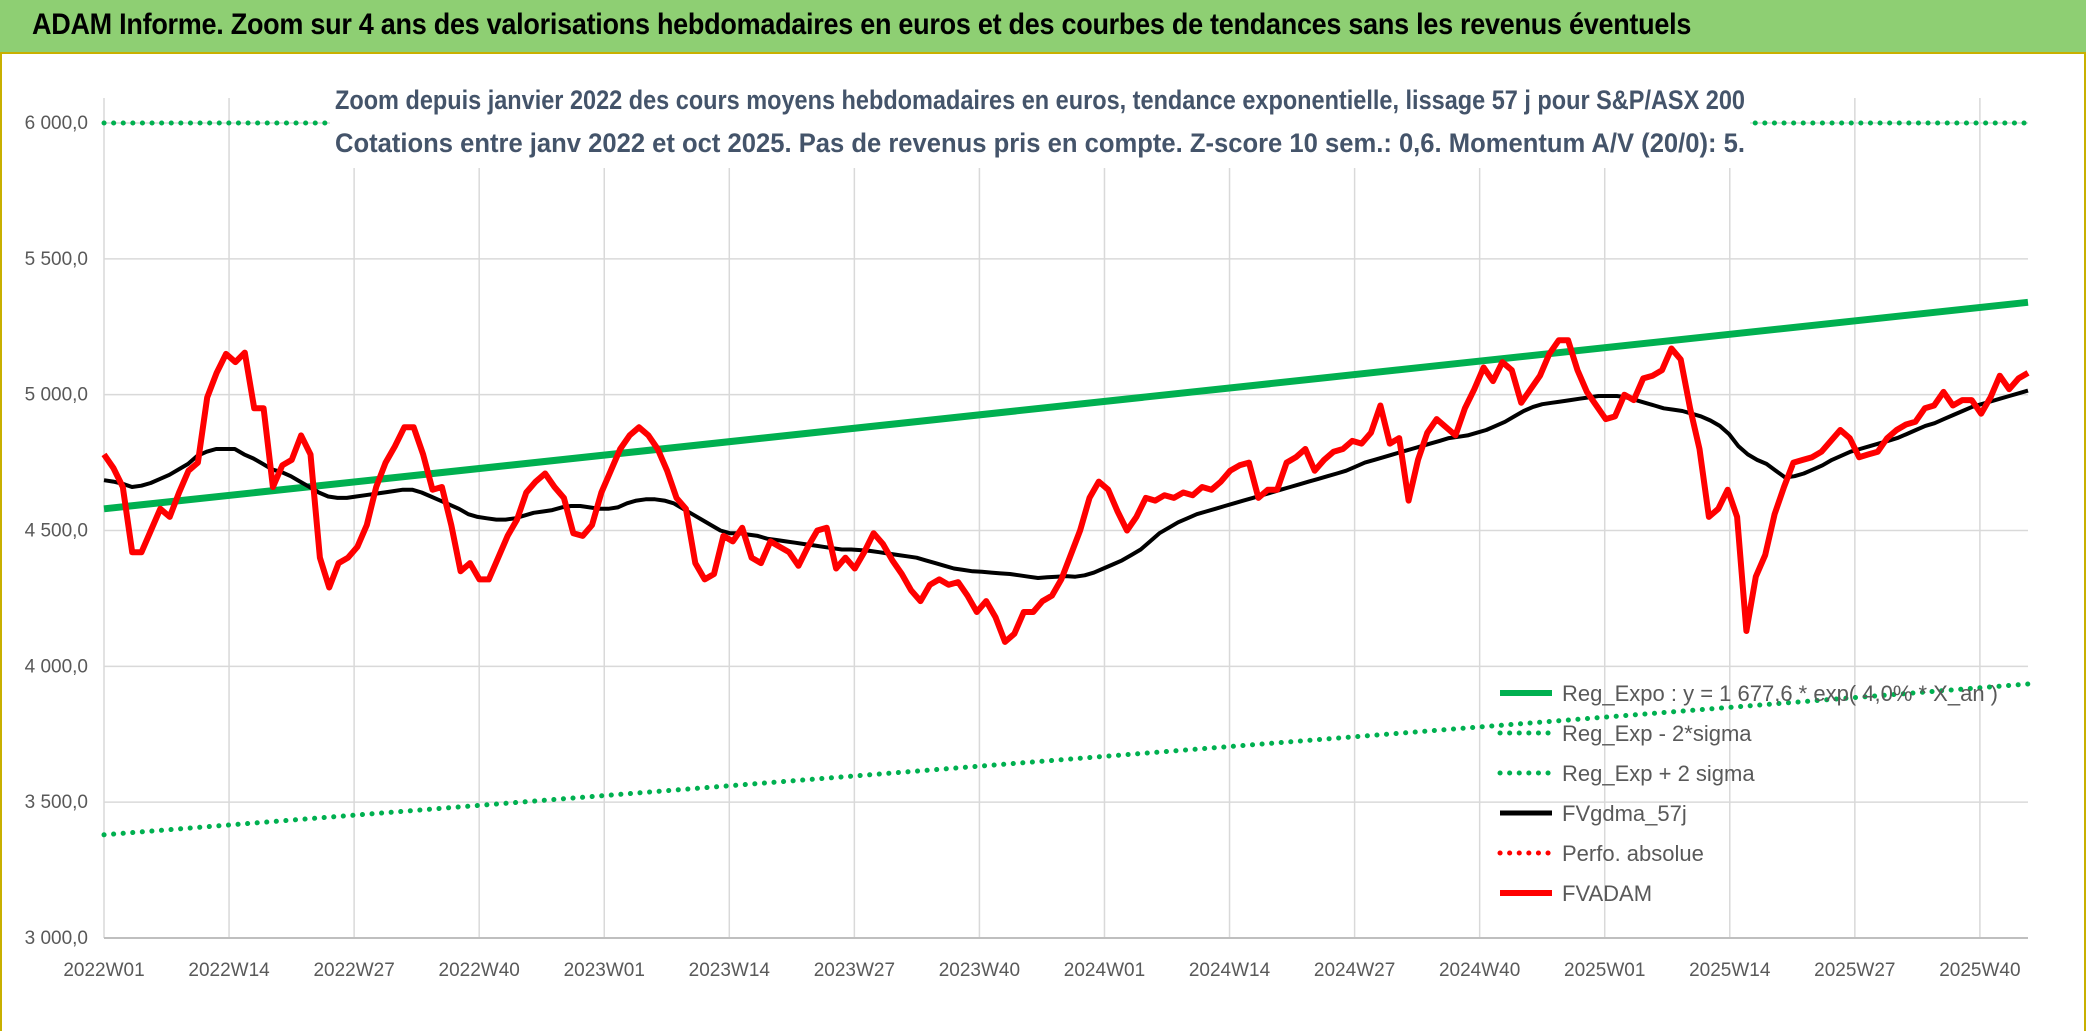 The image size is (2086, 1031). Describe the element at coordinates (103, 970) in the screenshot. I see `x-tick-label: 2022W01` at that location.